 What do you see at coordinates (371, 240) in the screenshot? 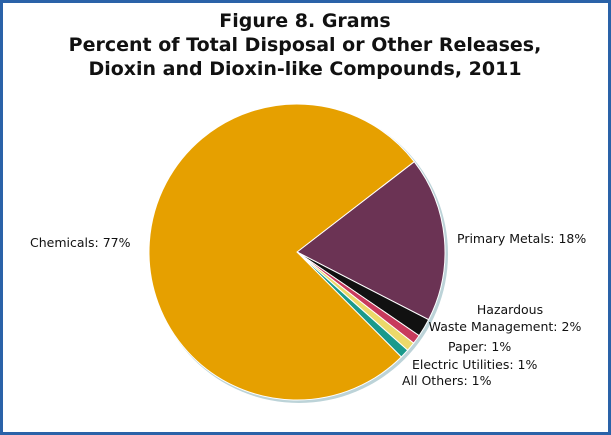
I see `pie-slice` at bounding box center [371, 240].